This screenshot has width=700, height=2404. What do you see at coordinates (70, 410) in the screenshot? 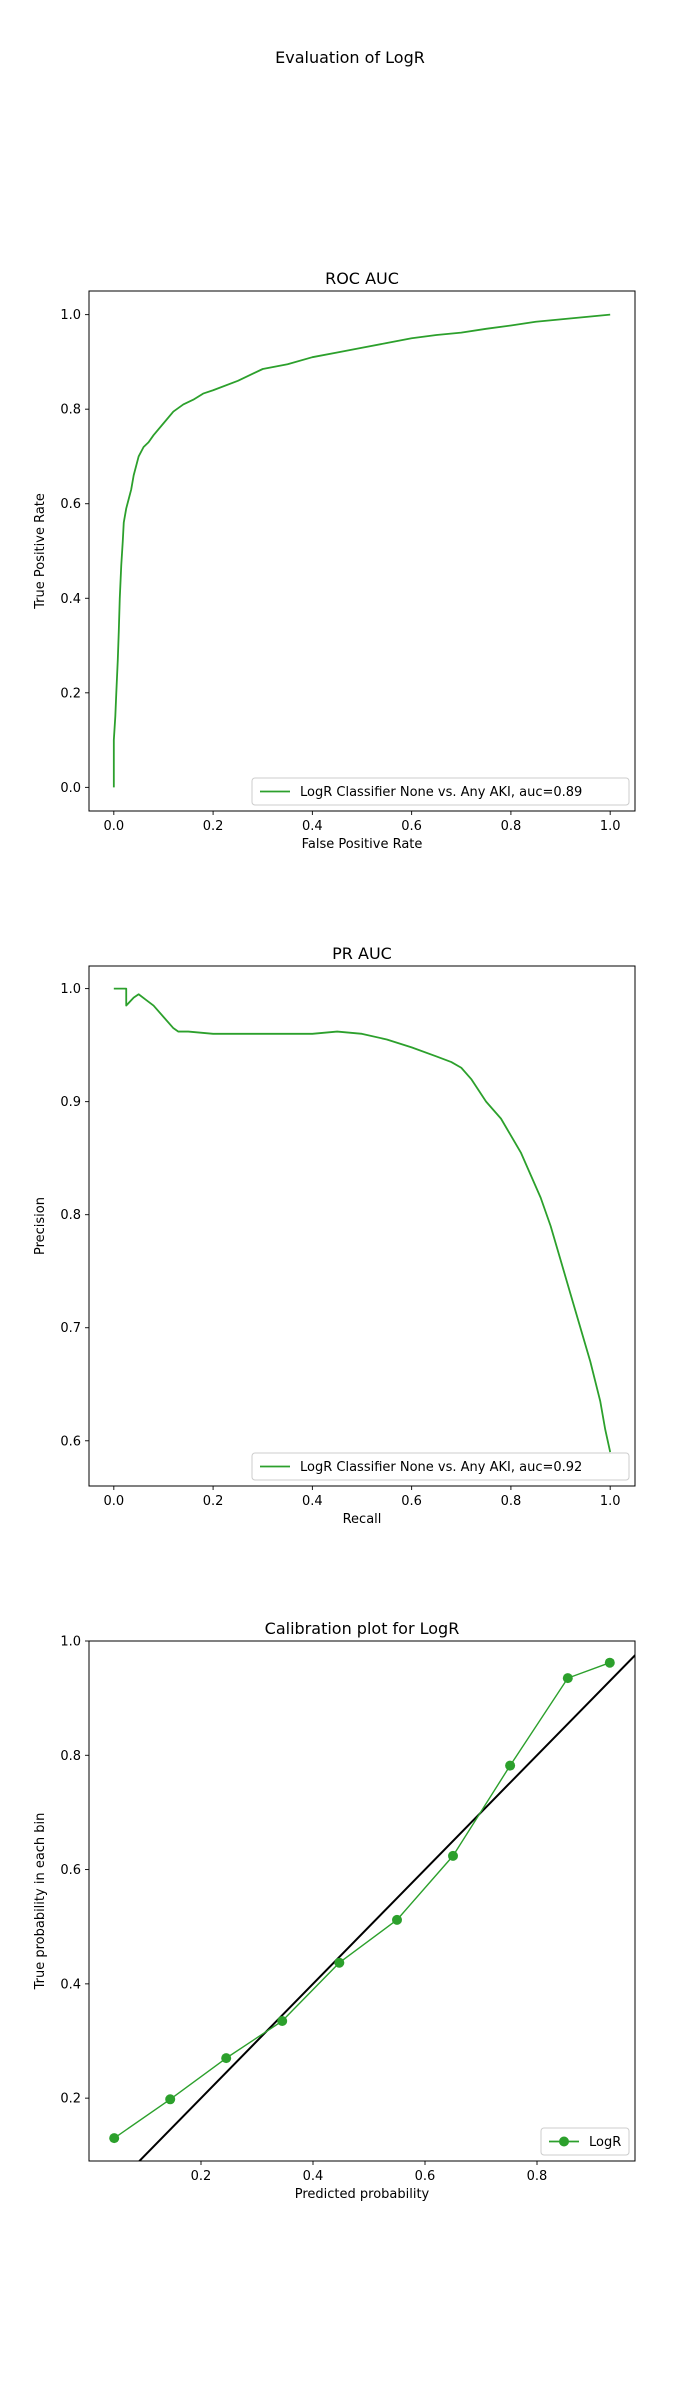
I see `roc-ytick-label: 0.8` at bounding box center [70, 410].